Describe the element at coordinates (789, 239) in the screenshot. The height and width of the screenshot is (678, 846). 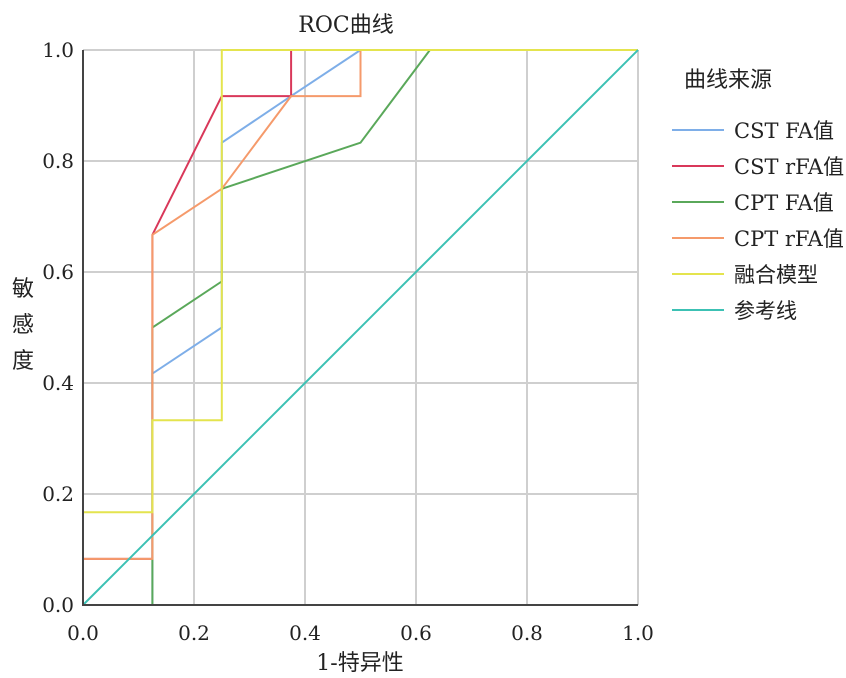
I see `legend-label: CPT rFA值` at that location.